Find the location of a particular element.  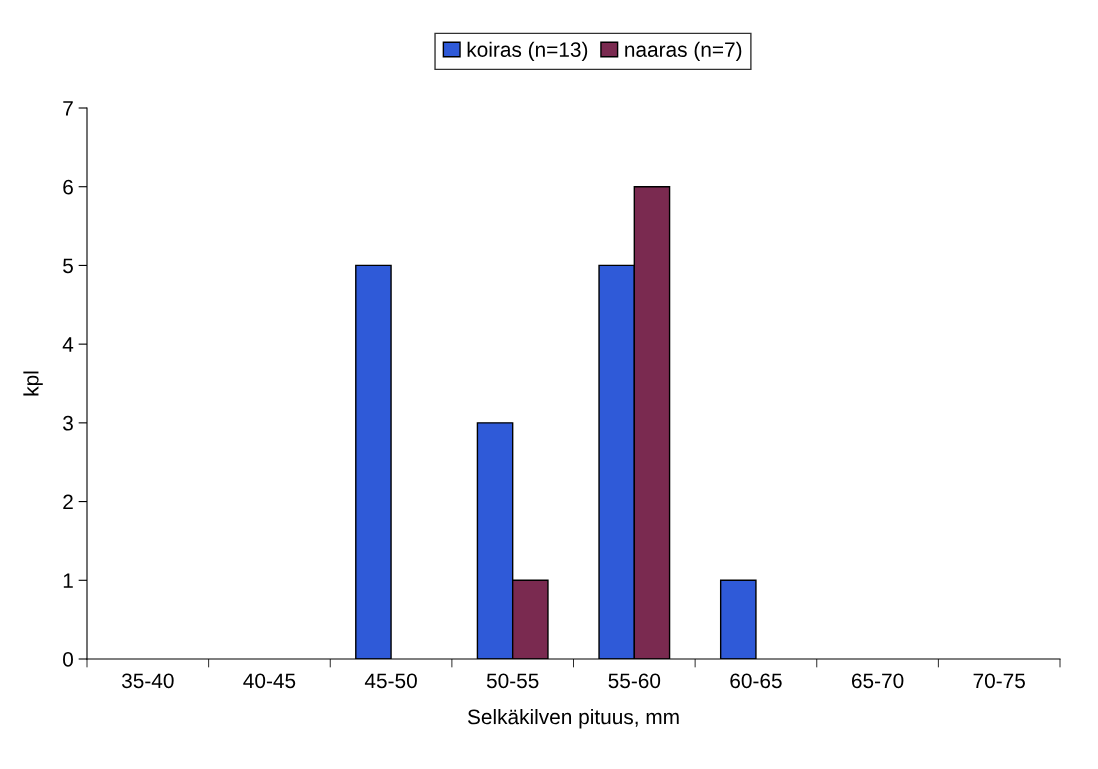

x-tick-label: 40-45 is located at coordinates (269, 681).